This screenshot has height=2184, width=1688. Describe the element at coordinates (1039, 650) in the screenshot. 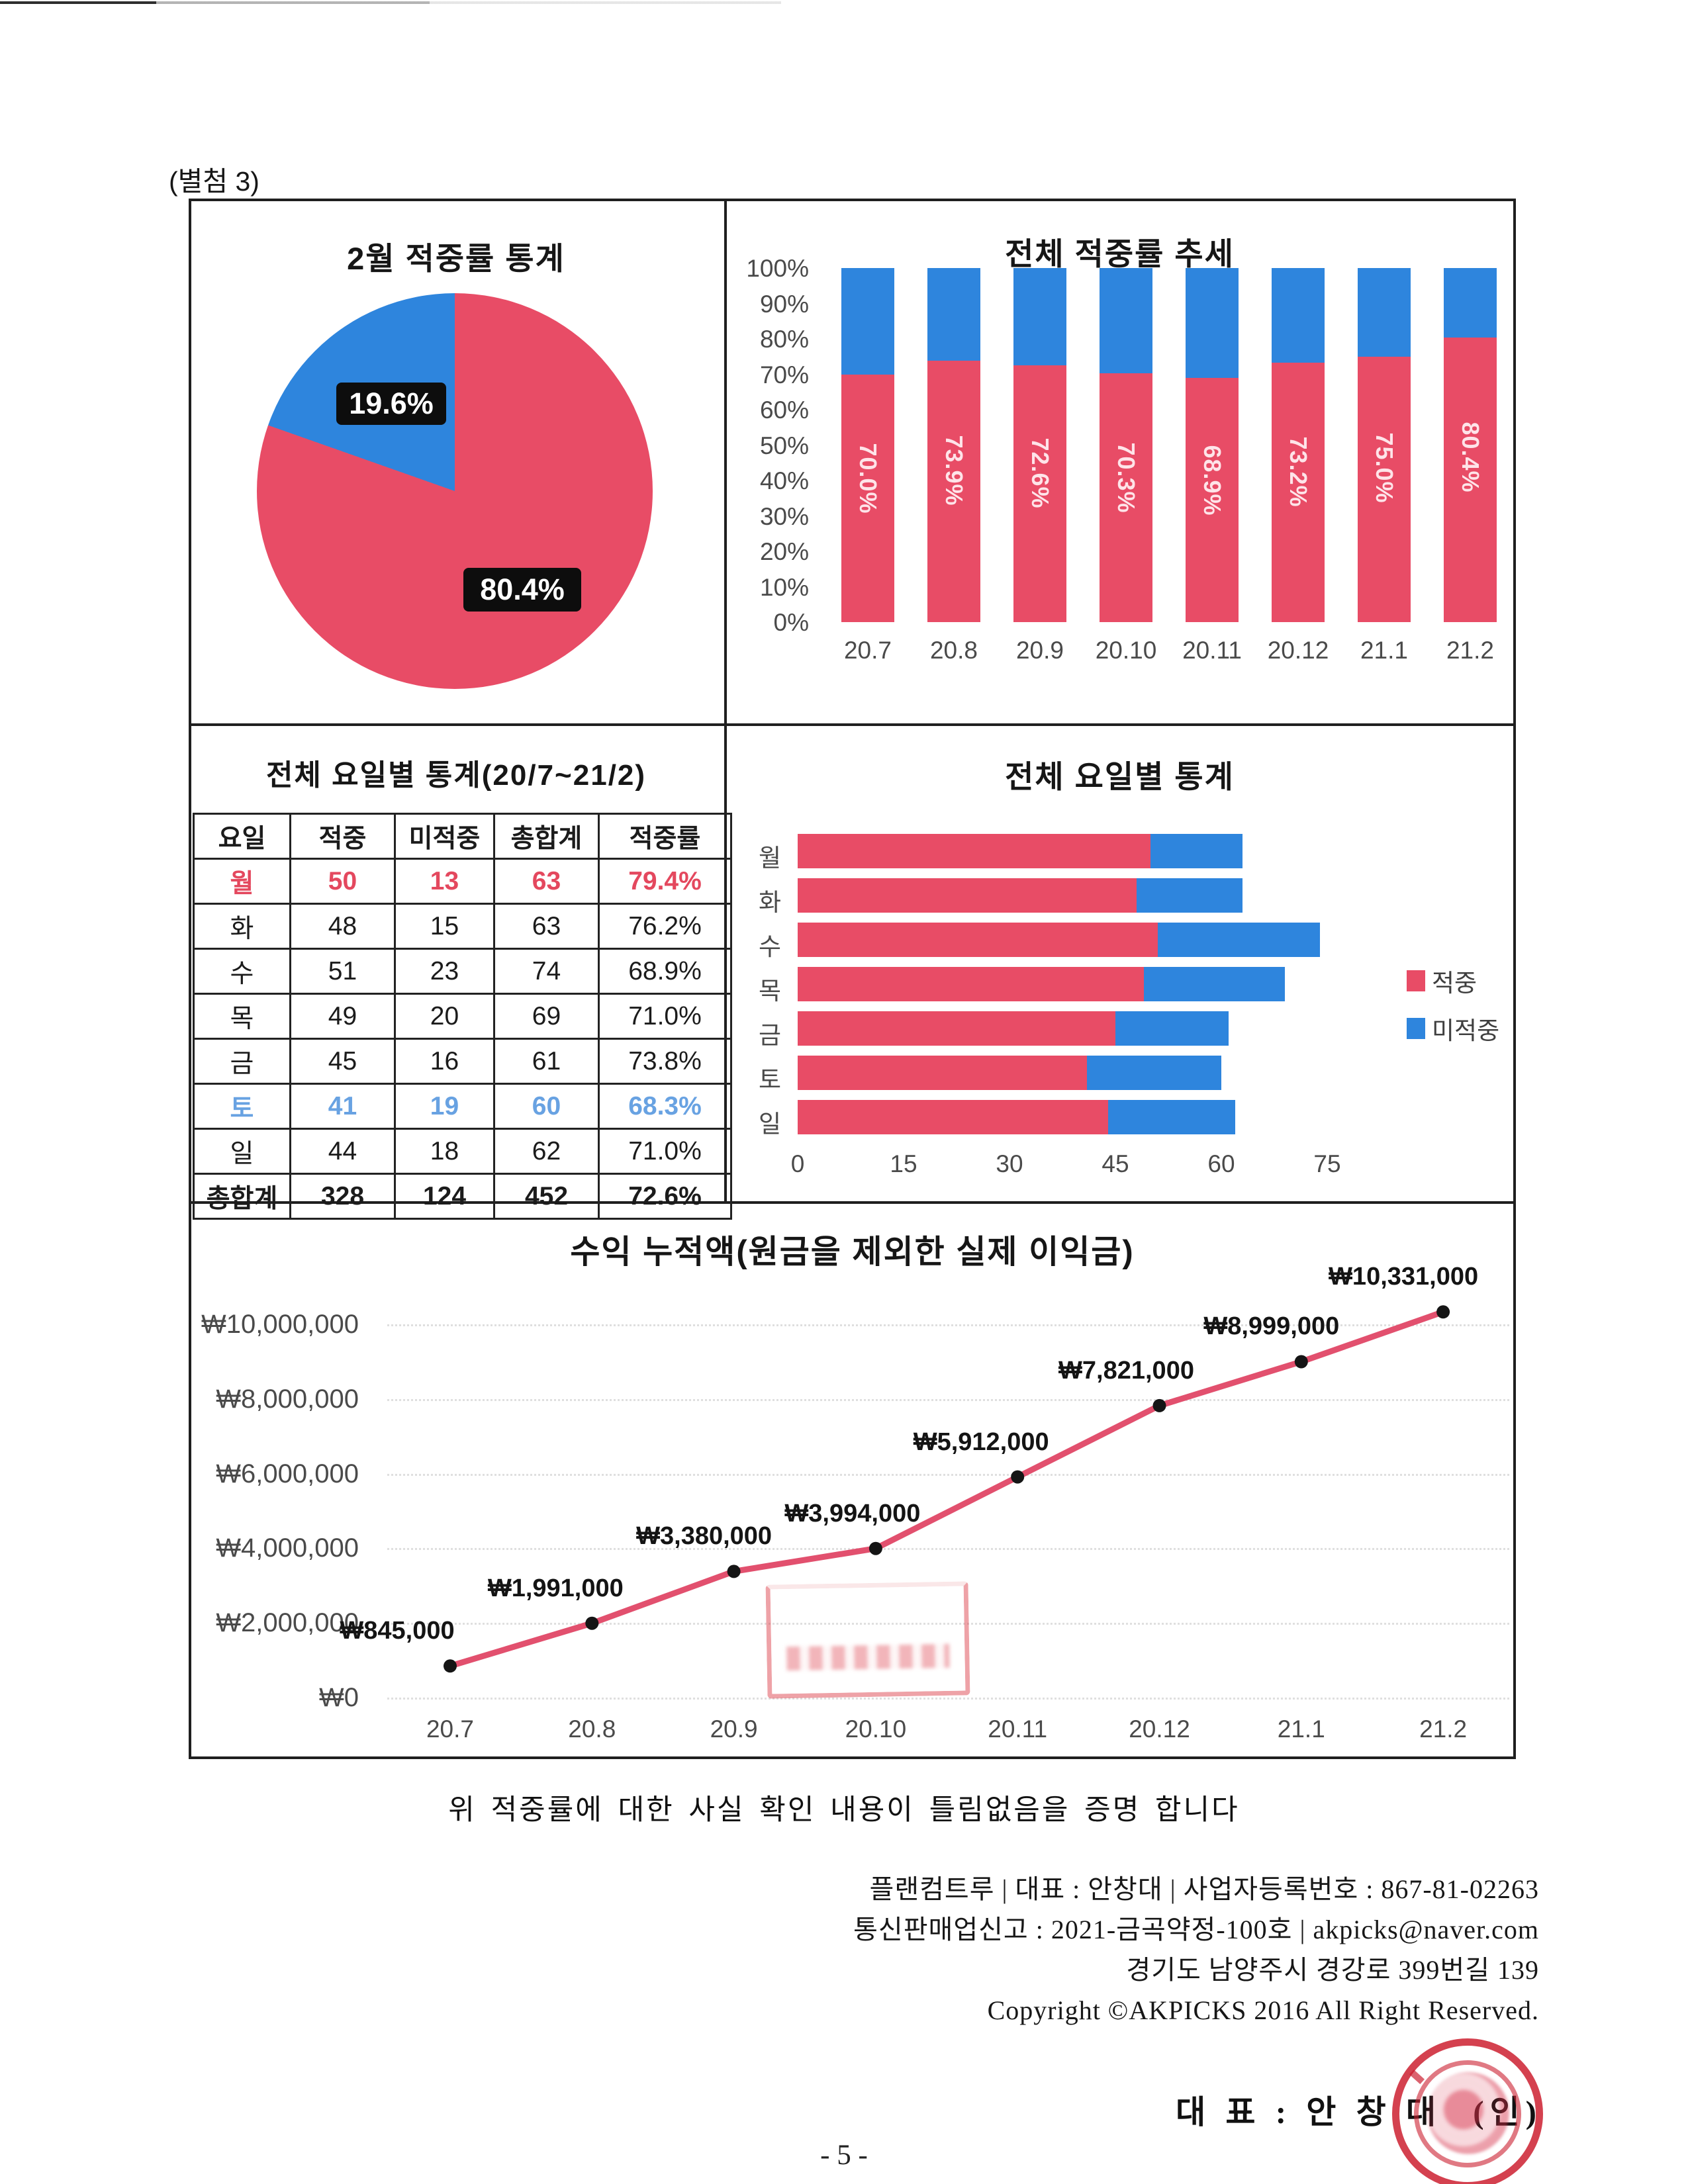

I see `trend-x-tick: 20.9` at that location.